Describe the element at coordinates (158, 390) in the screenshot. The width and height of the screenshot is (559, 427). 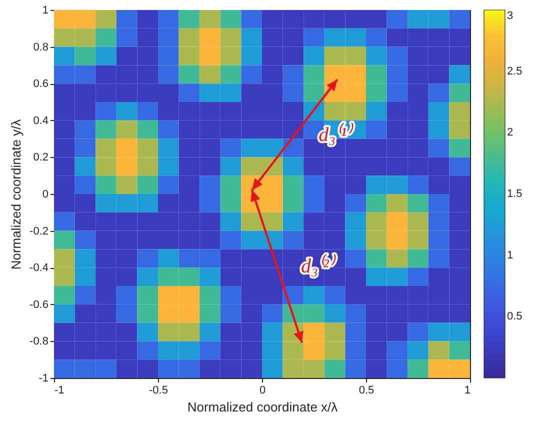
I see `x-tick-label: -0.5` at that location.